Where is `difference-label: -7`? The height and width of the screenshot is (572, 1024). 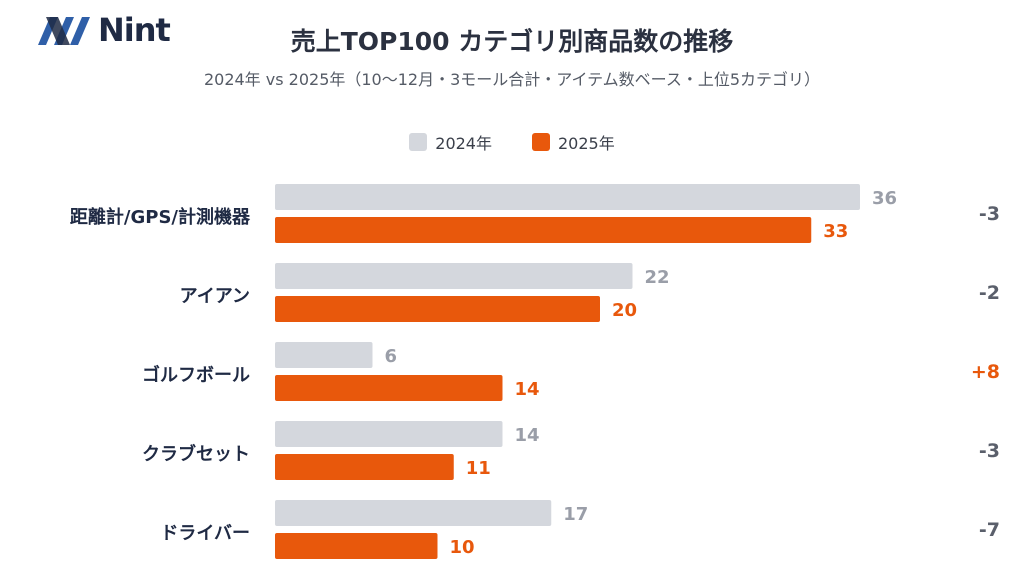 difference-label: -7 is located at coordinates (989, 530).